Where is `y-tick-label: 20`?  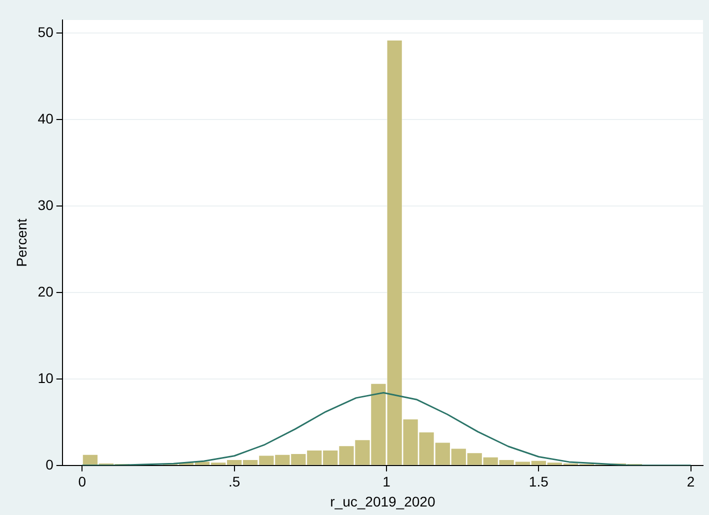 y-tick-label: 20 is located at coordinates (46, 291).